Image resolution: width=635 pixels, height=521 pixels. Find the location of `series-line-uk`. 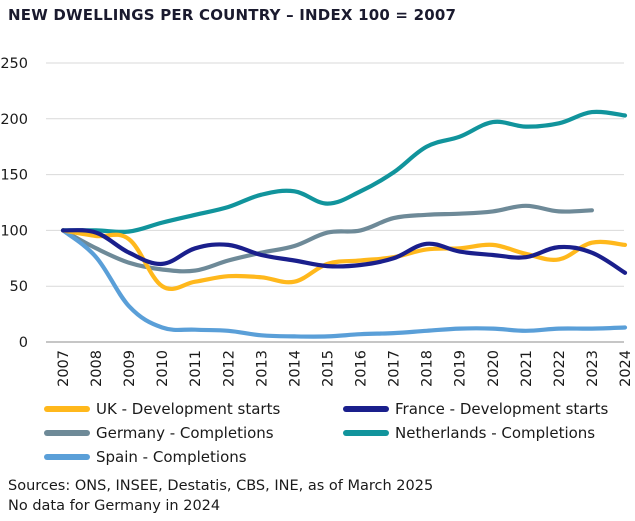

series-line-uk is located at coordinates (344, 260).